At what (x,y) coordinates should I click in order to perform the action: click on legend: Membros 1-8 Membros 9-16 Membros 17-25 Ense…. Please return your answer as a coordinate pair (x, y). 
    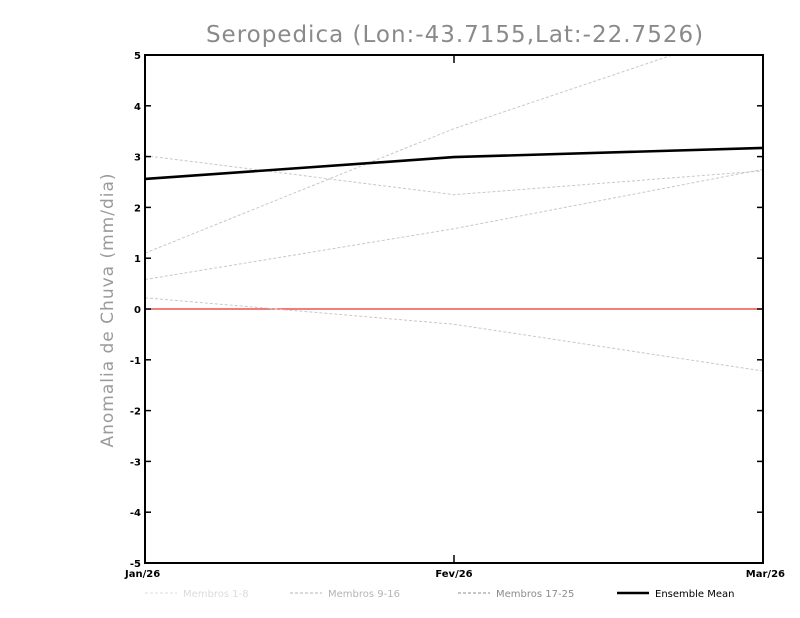
    Looking at the image, I should click on (439, 594).